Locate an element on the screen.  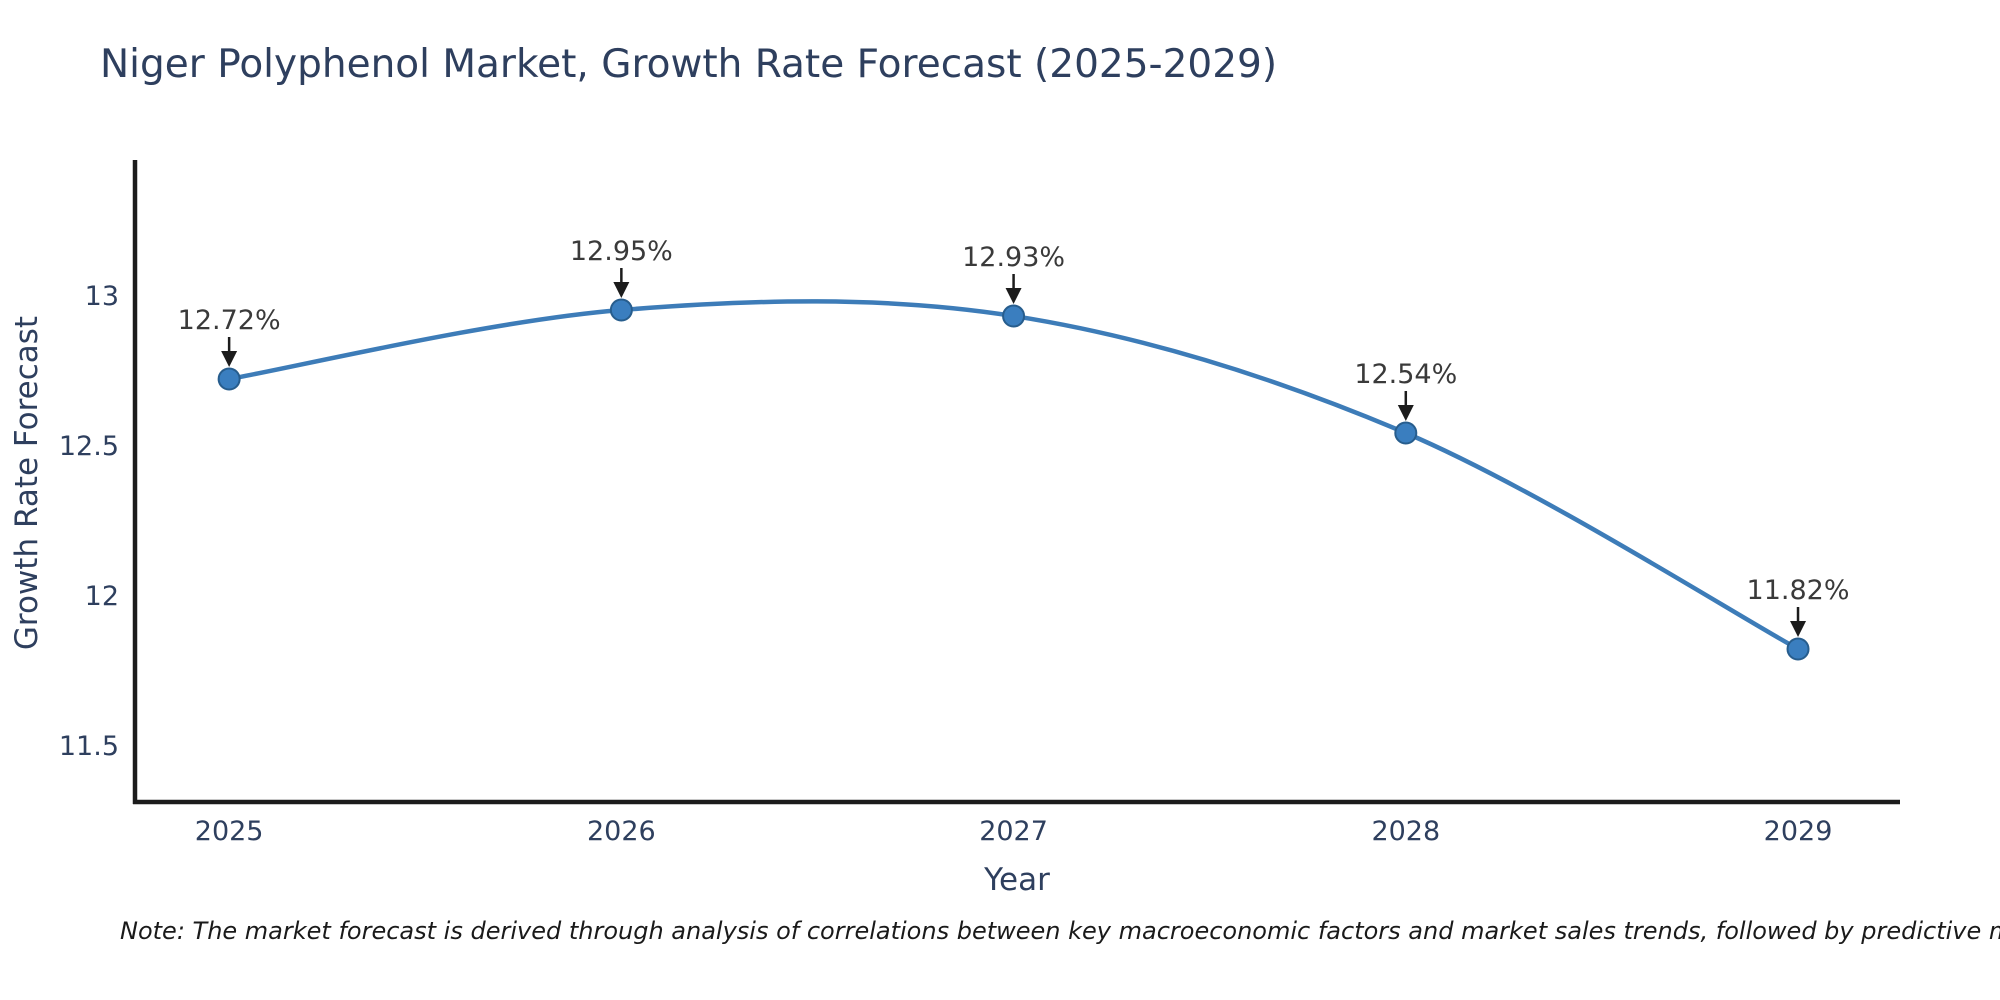
x-axis-title: Year is located at coordinates (1017, 880).